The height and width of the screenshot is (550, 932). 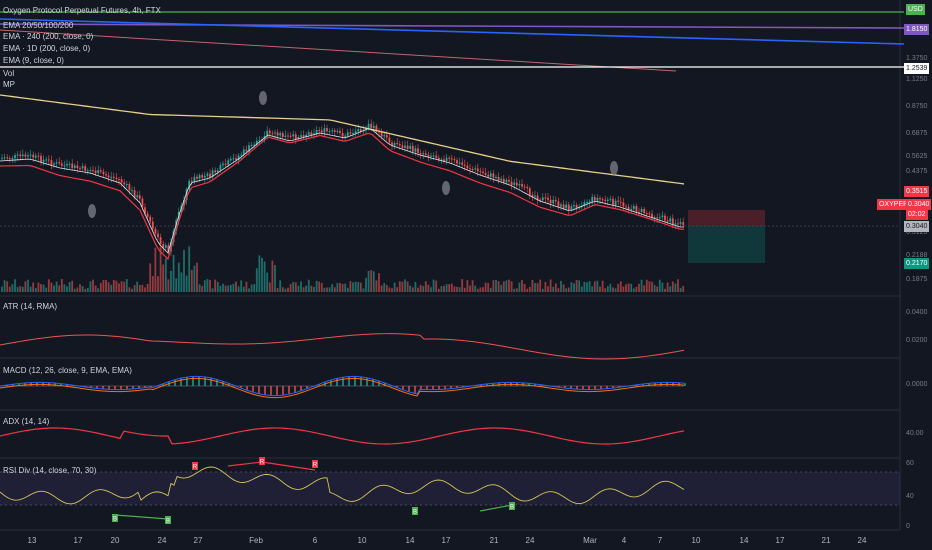 What do you see at coordinates (917, 156) in the screenshot?
I see `price-tick: 0.5625` at bounding box center [917, 156].